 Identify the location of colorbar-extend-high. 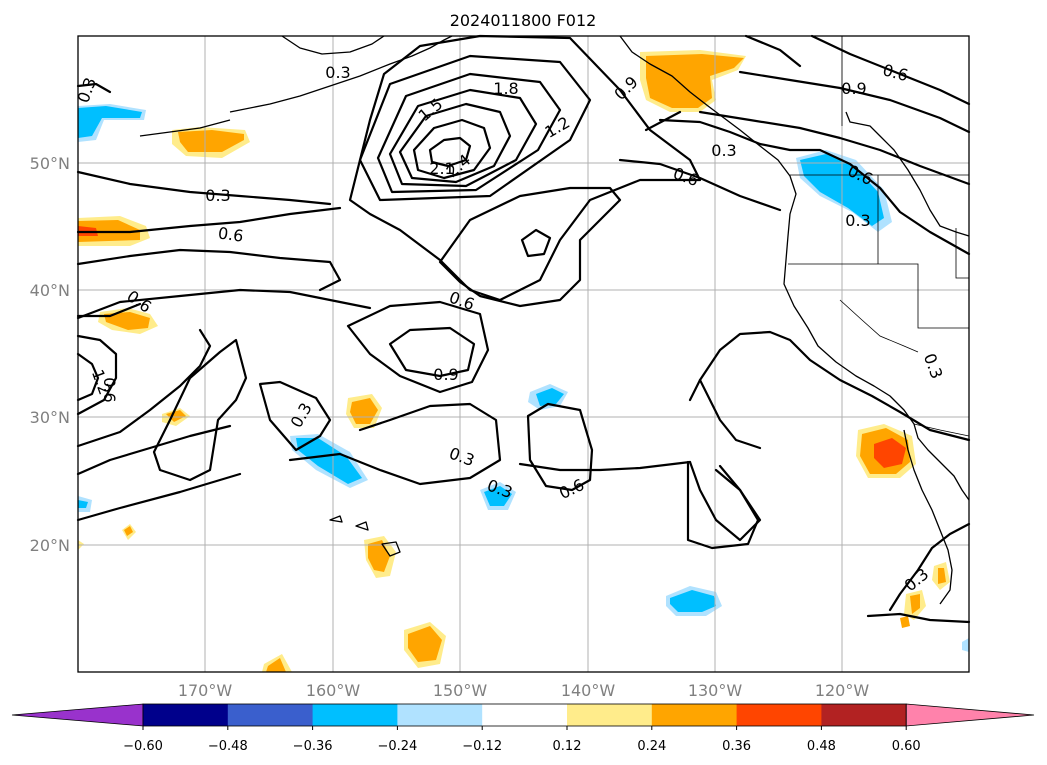
(970, 715).